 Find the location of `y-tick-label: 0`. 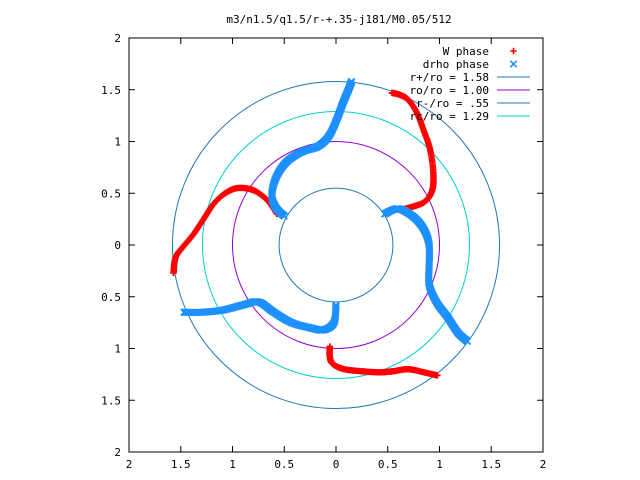

y-tick-label: 0 is located at coordinates (117, 245).